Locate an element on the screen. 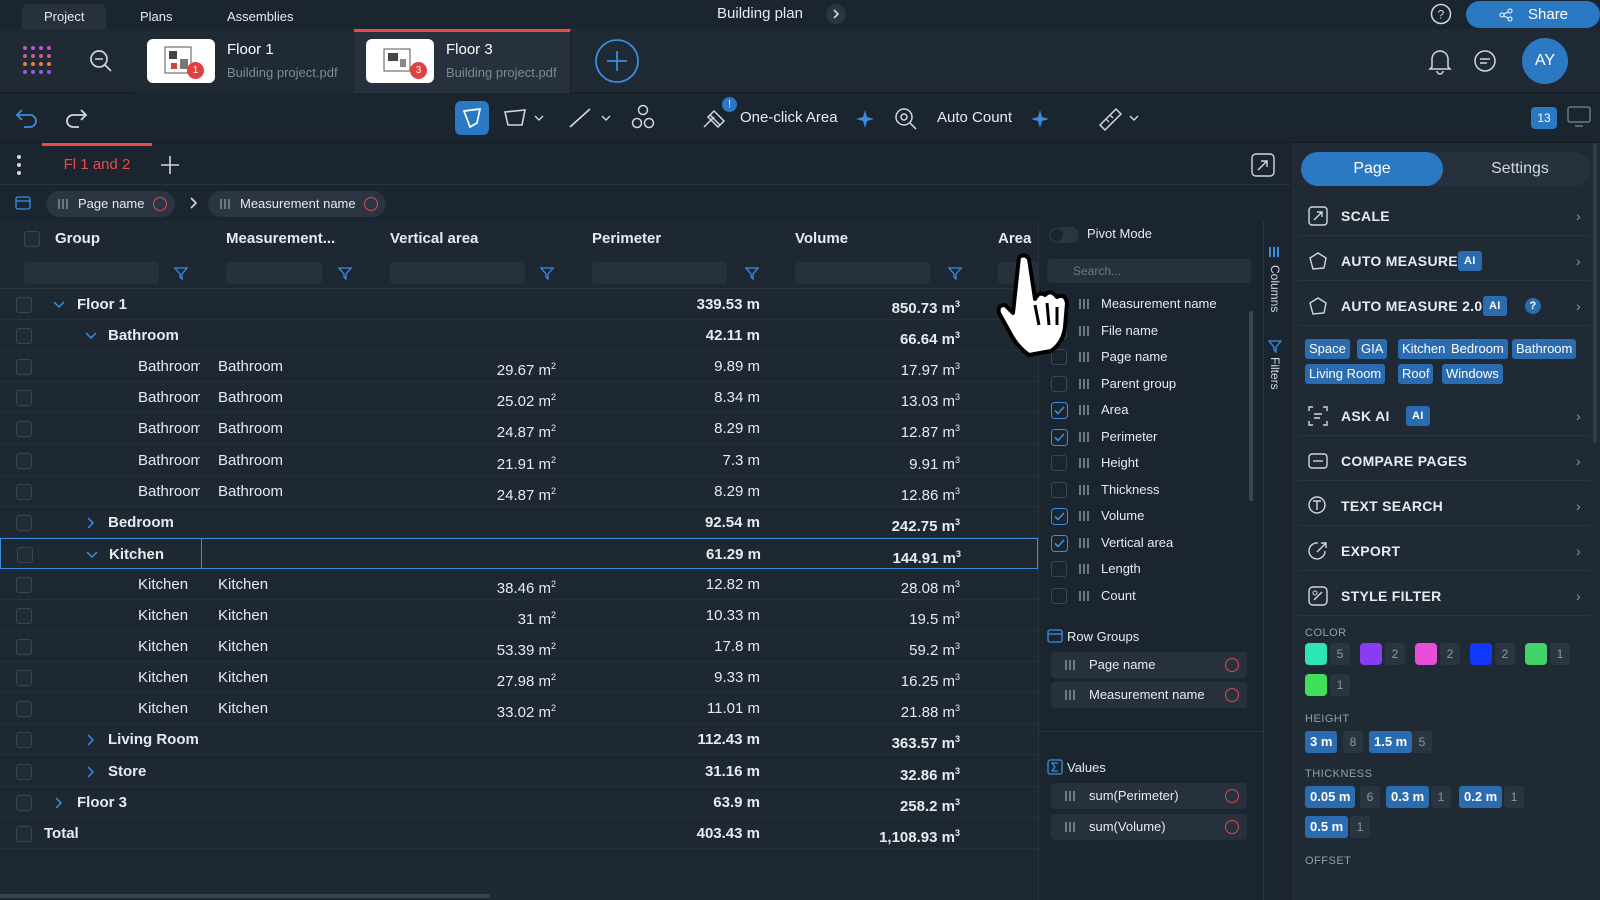 The height and width of the screenshot is (900, 1600). panel-tab-settings: Settings is located at coordinates (1520, 168).